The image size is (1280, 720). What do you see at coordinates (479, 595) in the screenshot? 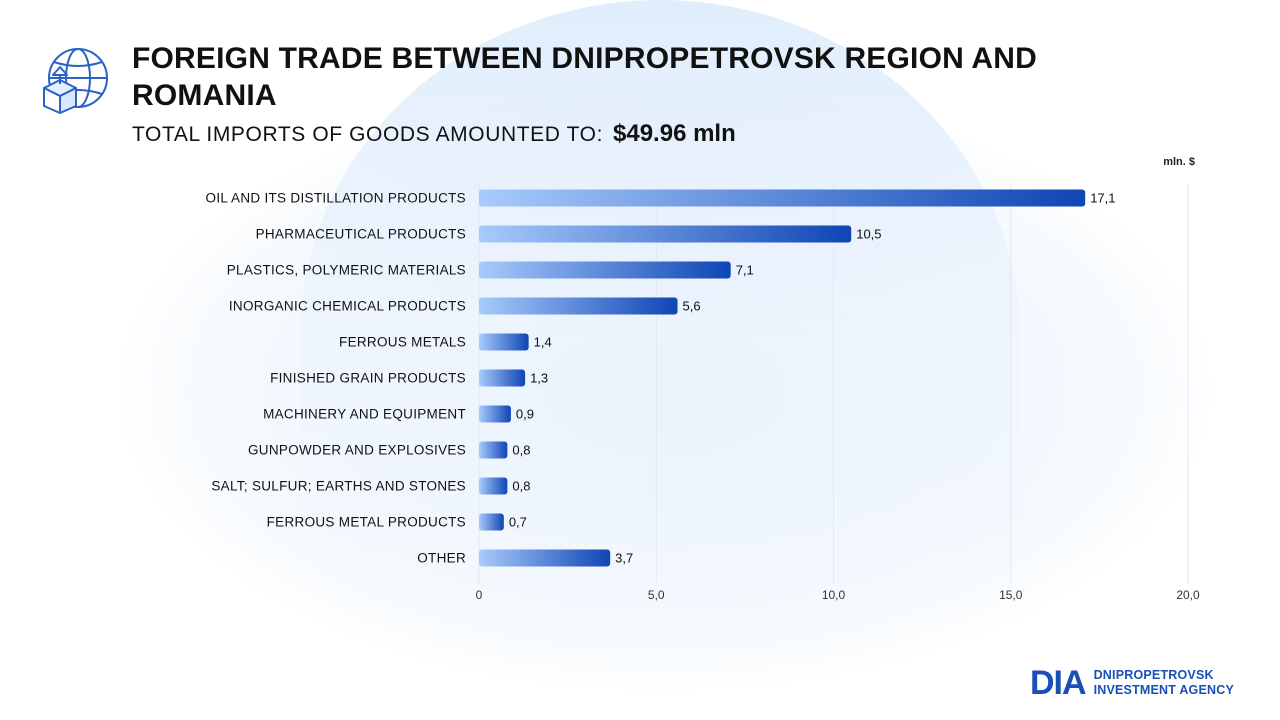
I see `x-tick-label: 0` at bounding box center [479, 595].